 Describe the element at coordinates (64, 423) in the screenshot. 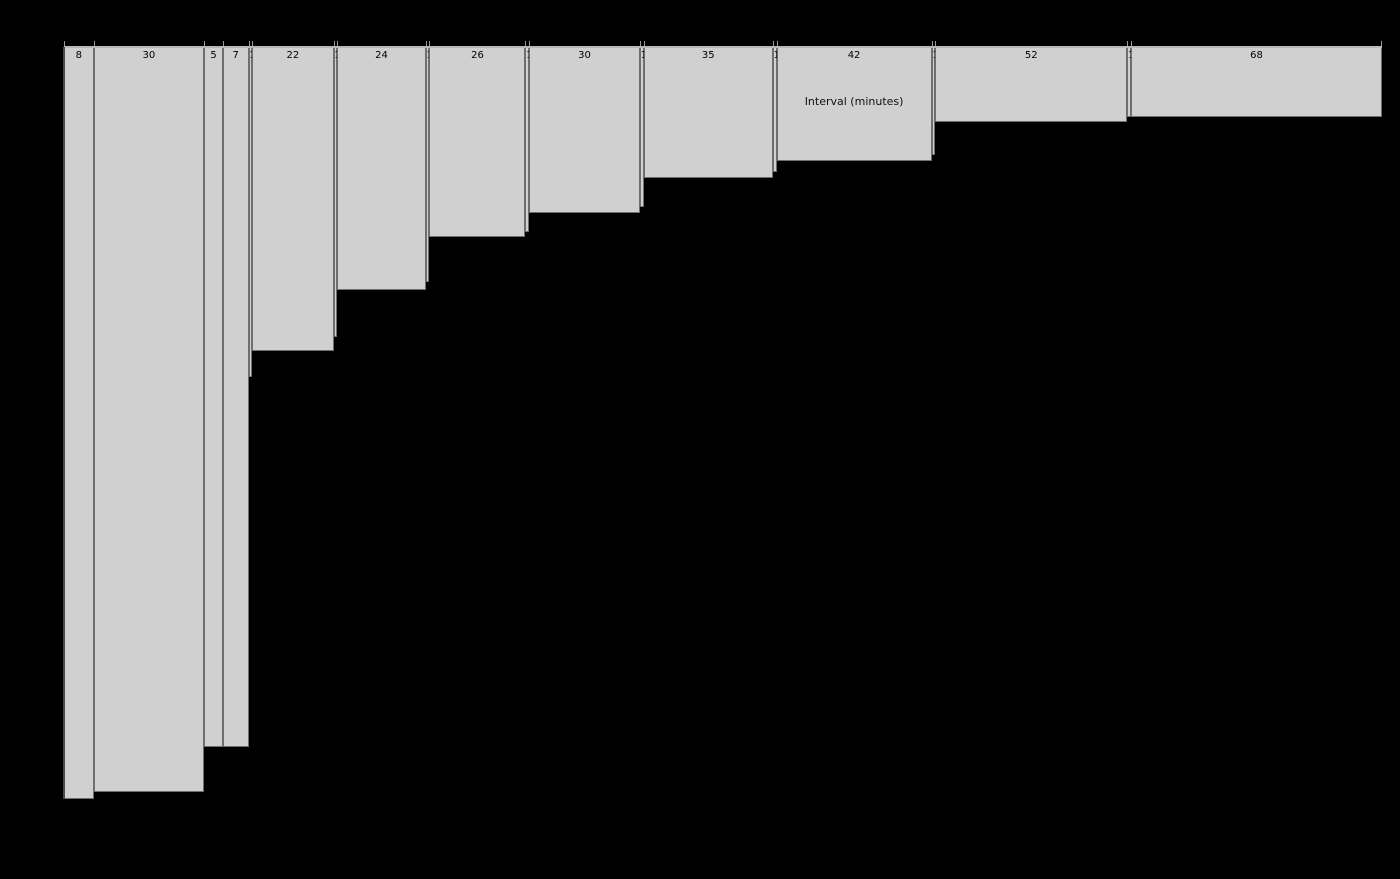

I see `left-axis-spine` at that location.